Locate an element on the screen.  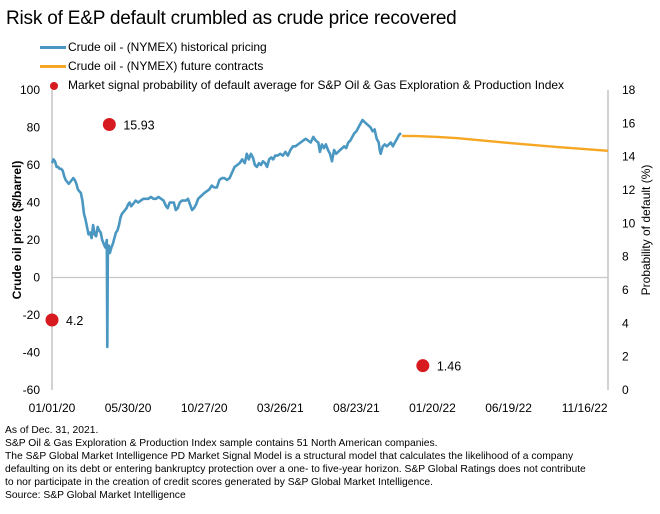
legend-swatch-historical is located at coordinates (53, 47).